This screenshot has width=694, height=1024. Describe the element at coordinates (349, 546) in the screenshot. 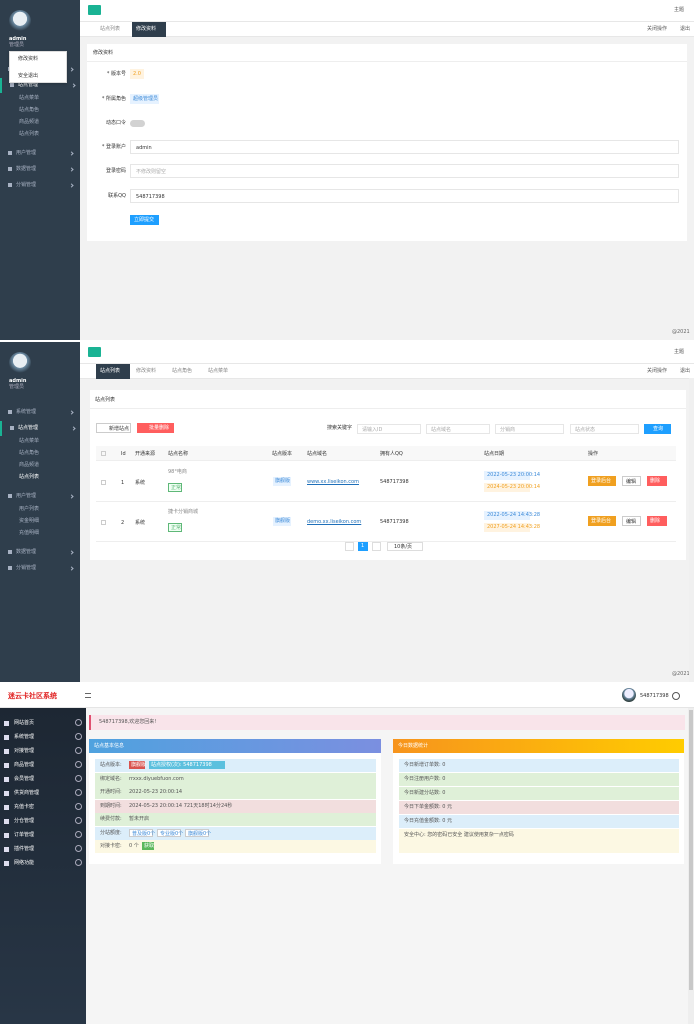

I see `page-prev` at that location.